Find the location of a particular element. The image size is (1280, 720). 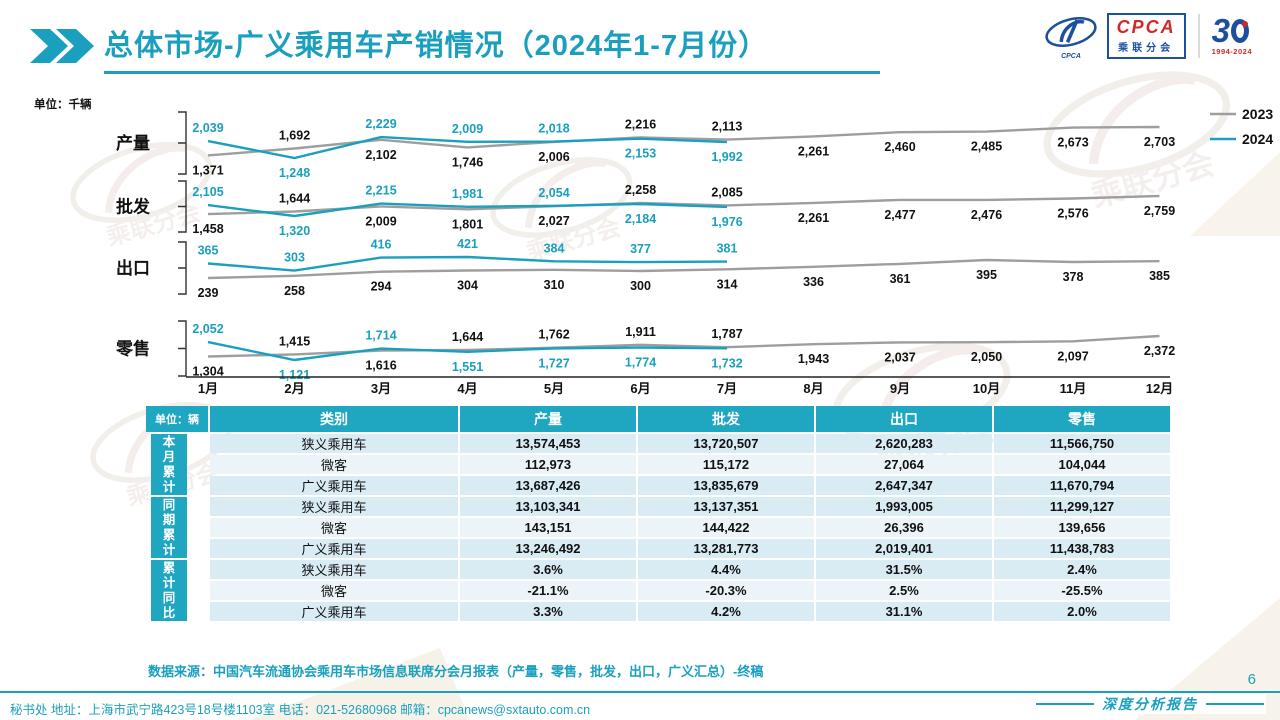

table-value-cell: 144,422 is located at coordinates (726, 527).